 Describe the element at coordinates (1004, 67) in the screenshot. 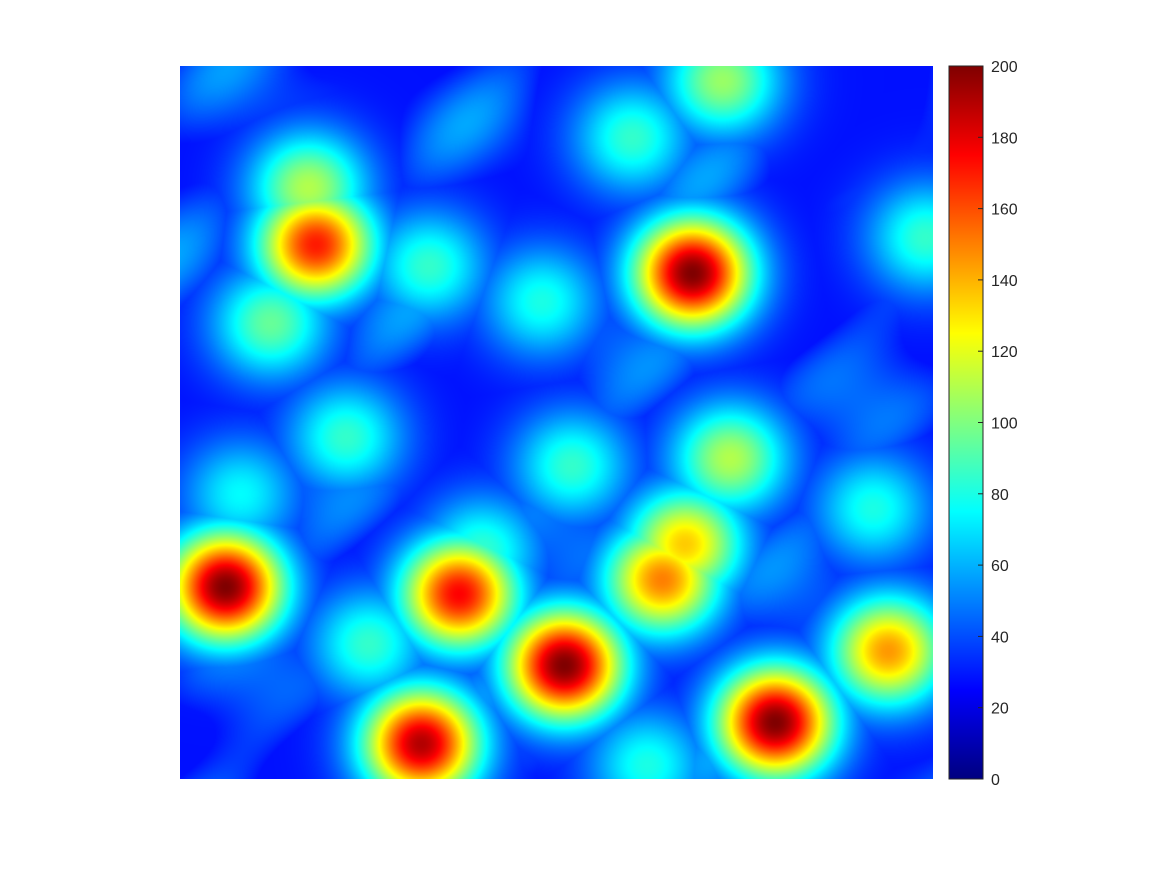

I see `colorbar-tick-label: 200` at that location.